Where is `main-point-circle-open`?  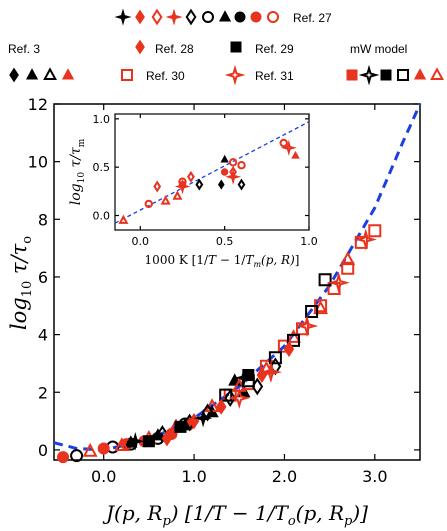 main-point-circle-open is located at coordinates (77, 456).